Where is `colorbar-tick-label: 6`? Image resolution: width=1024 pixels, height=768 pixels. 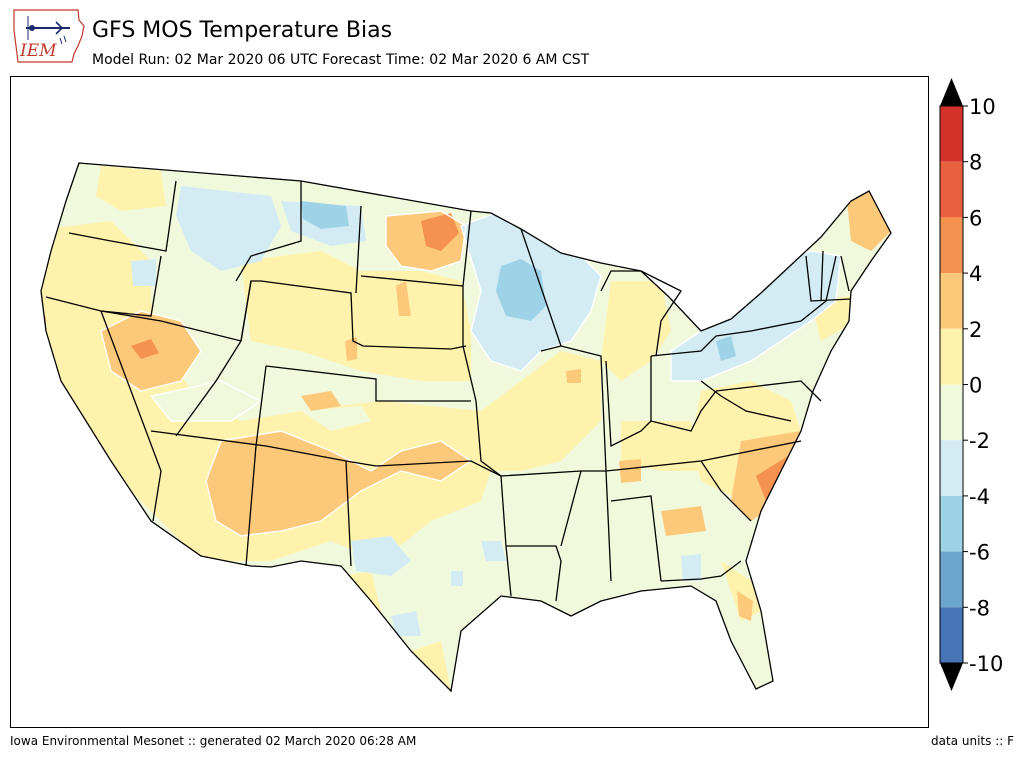 colorbar-tick-label: 6 is located at coordinates (975, 218).